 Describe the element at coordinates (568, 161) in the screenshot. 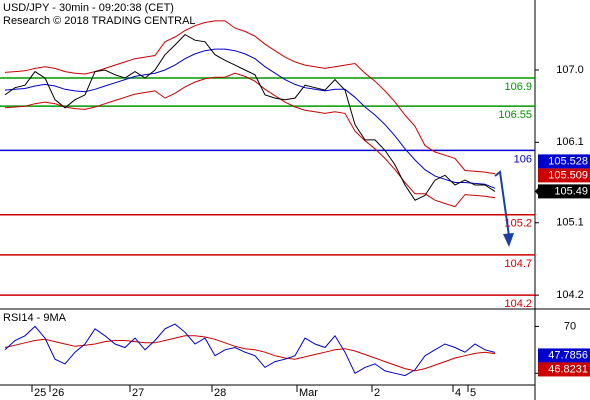

I see `ma-label: 105.528` at that location.